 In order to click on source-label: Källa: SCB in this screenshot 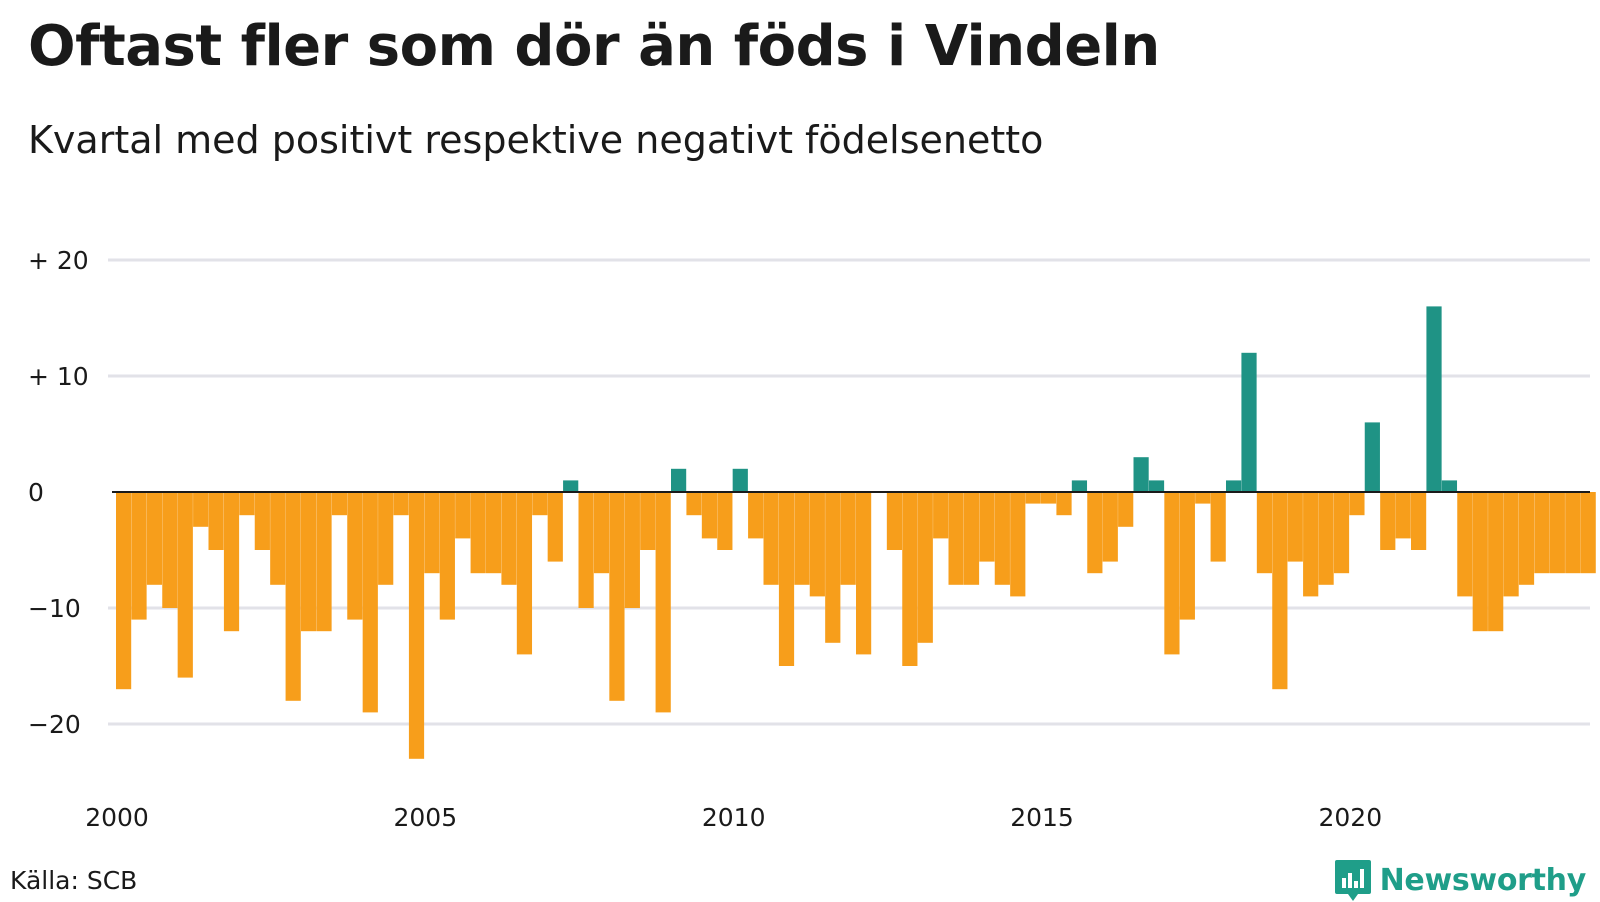, I will do `click(74, 880)`.